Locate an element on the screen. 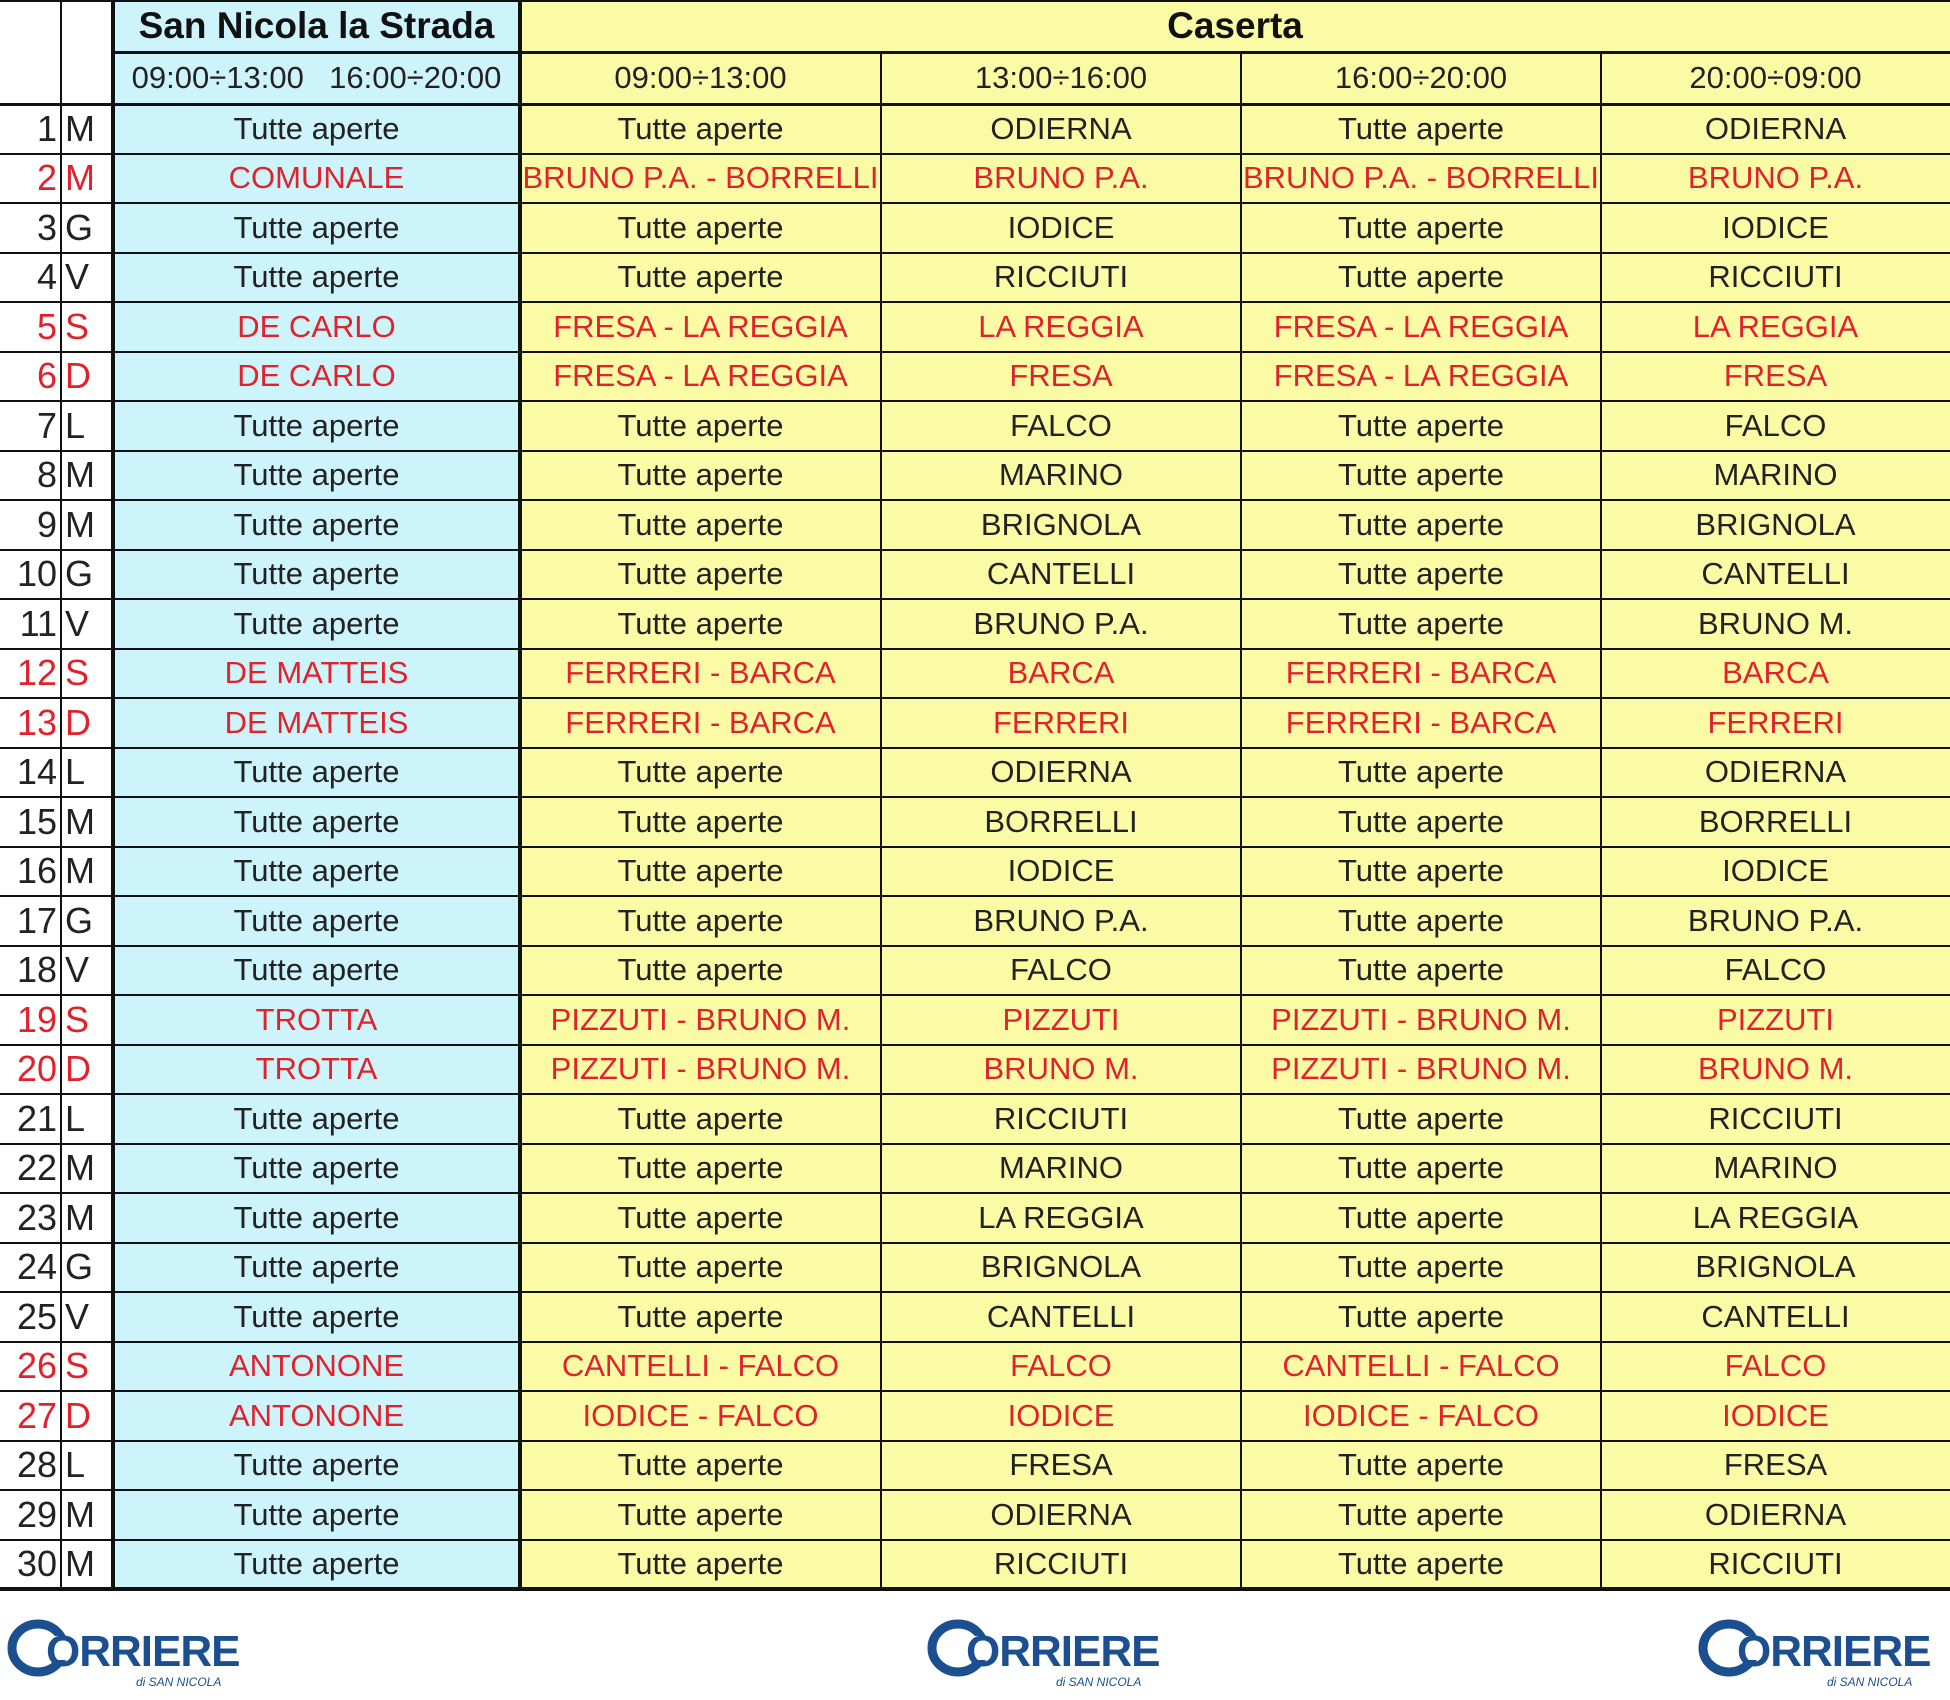  day-number: 27 is located at coordinates (30, 1416).